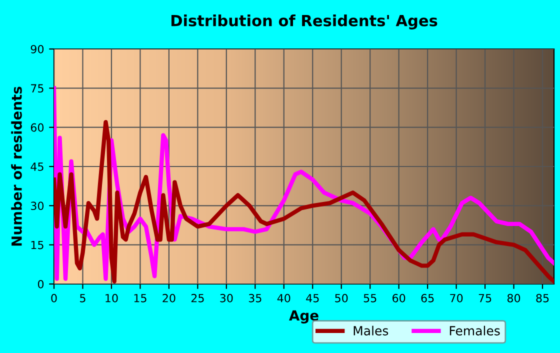 This screenshot has height=353, width=560. What do you see at coordinates (83, 298) in the screenshot?
I see `x-tick-label: 5` at bounding box center [83, 298].